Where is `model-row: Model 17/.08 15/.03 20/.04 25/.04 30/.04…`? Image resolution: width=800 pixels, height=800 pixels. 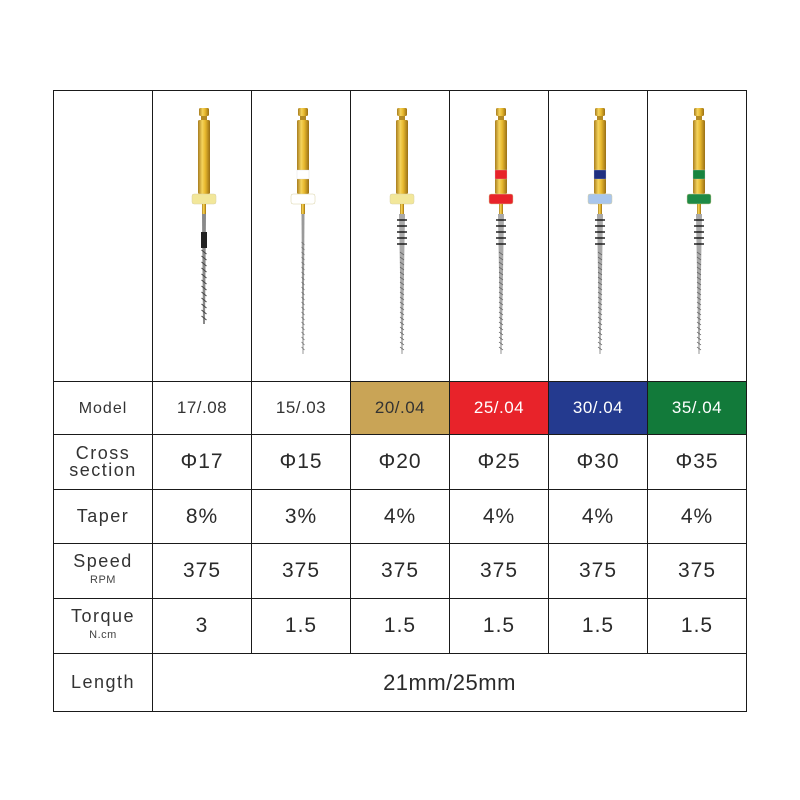 model-row: Model 17/.08 15/.03 20/.04 25/.04 30/.04… is located at coordinates (400, 408).